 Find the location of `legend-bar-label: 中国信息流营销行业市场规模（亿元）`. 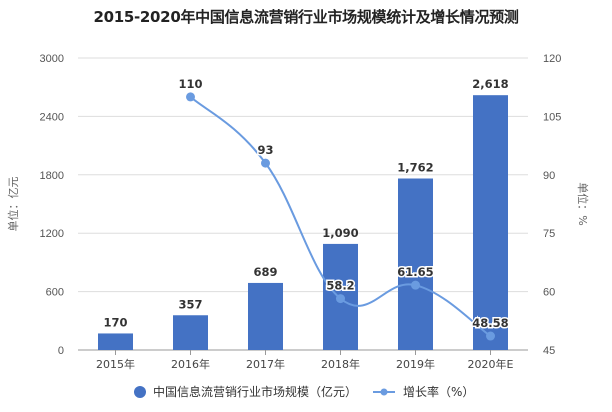

legend-bar-label: 中国信息流营销行业市场规模（亿元） is located at coordinates (255, 391).